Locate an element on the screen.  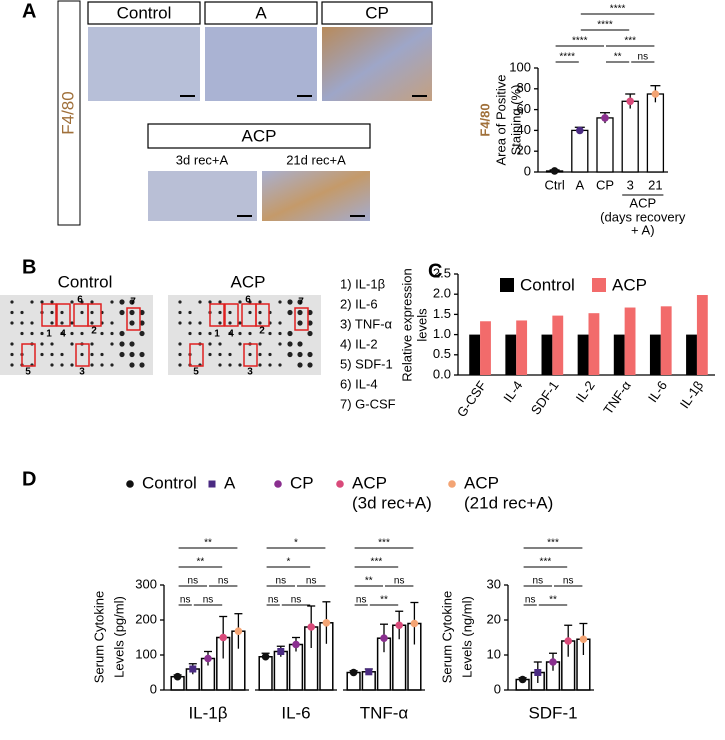
x-tick-label: 21 is located at coordinates (655, 184).